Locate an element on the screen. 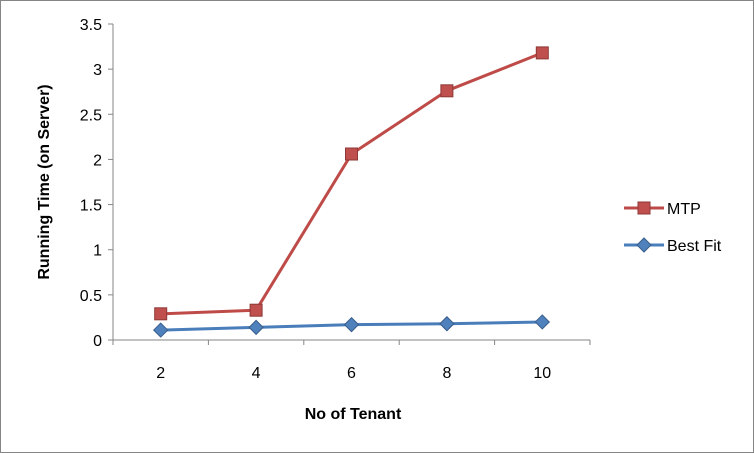  y-tick-label: 2 is located at coordinates (97, 160).